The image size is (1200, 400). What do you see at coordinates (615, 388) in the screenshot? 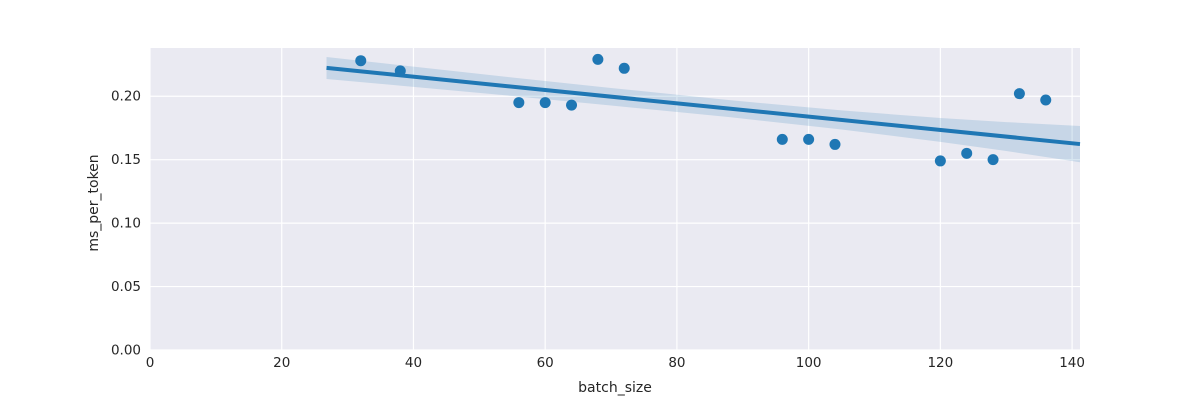
I see `x-axis-label: batch_size` at bounding box center [615, 388].